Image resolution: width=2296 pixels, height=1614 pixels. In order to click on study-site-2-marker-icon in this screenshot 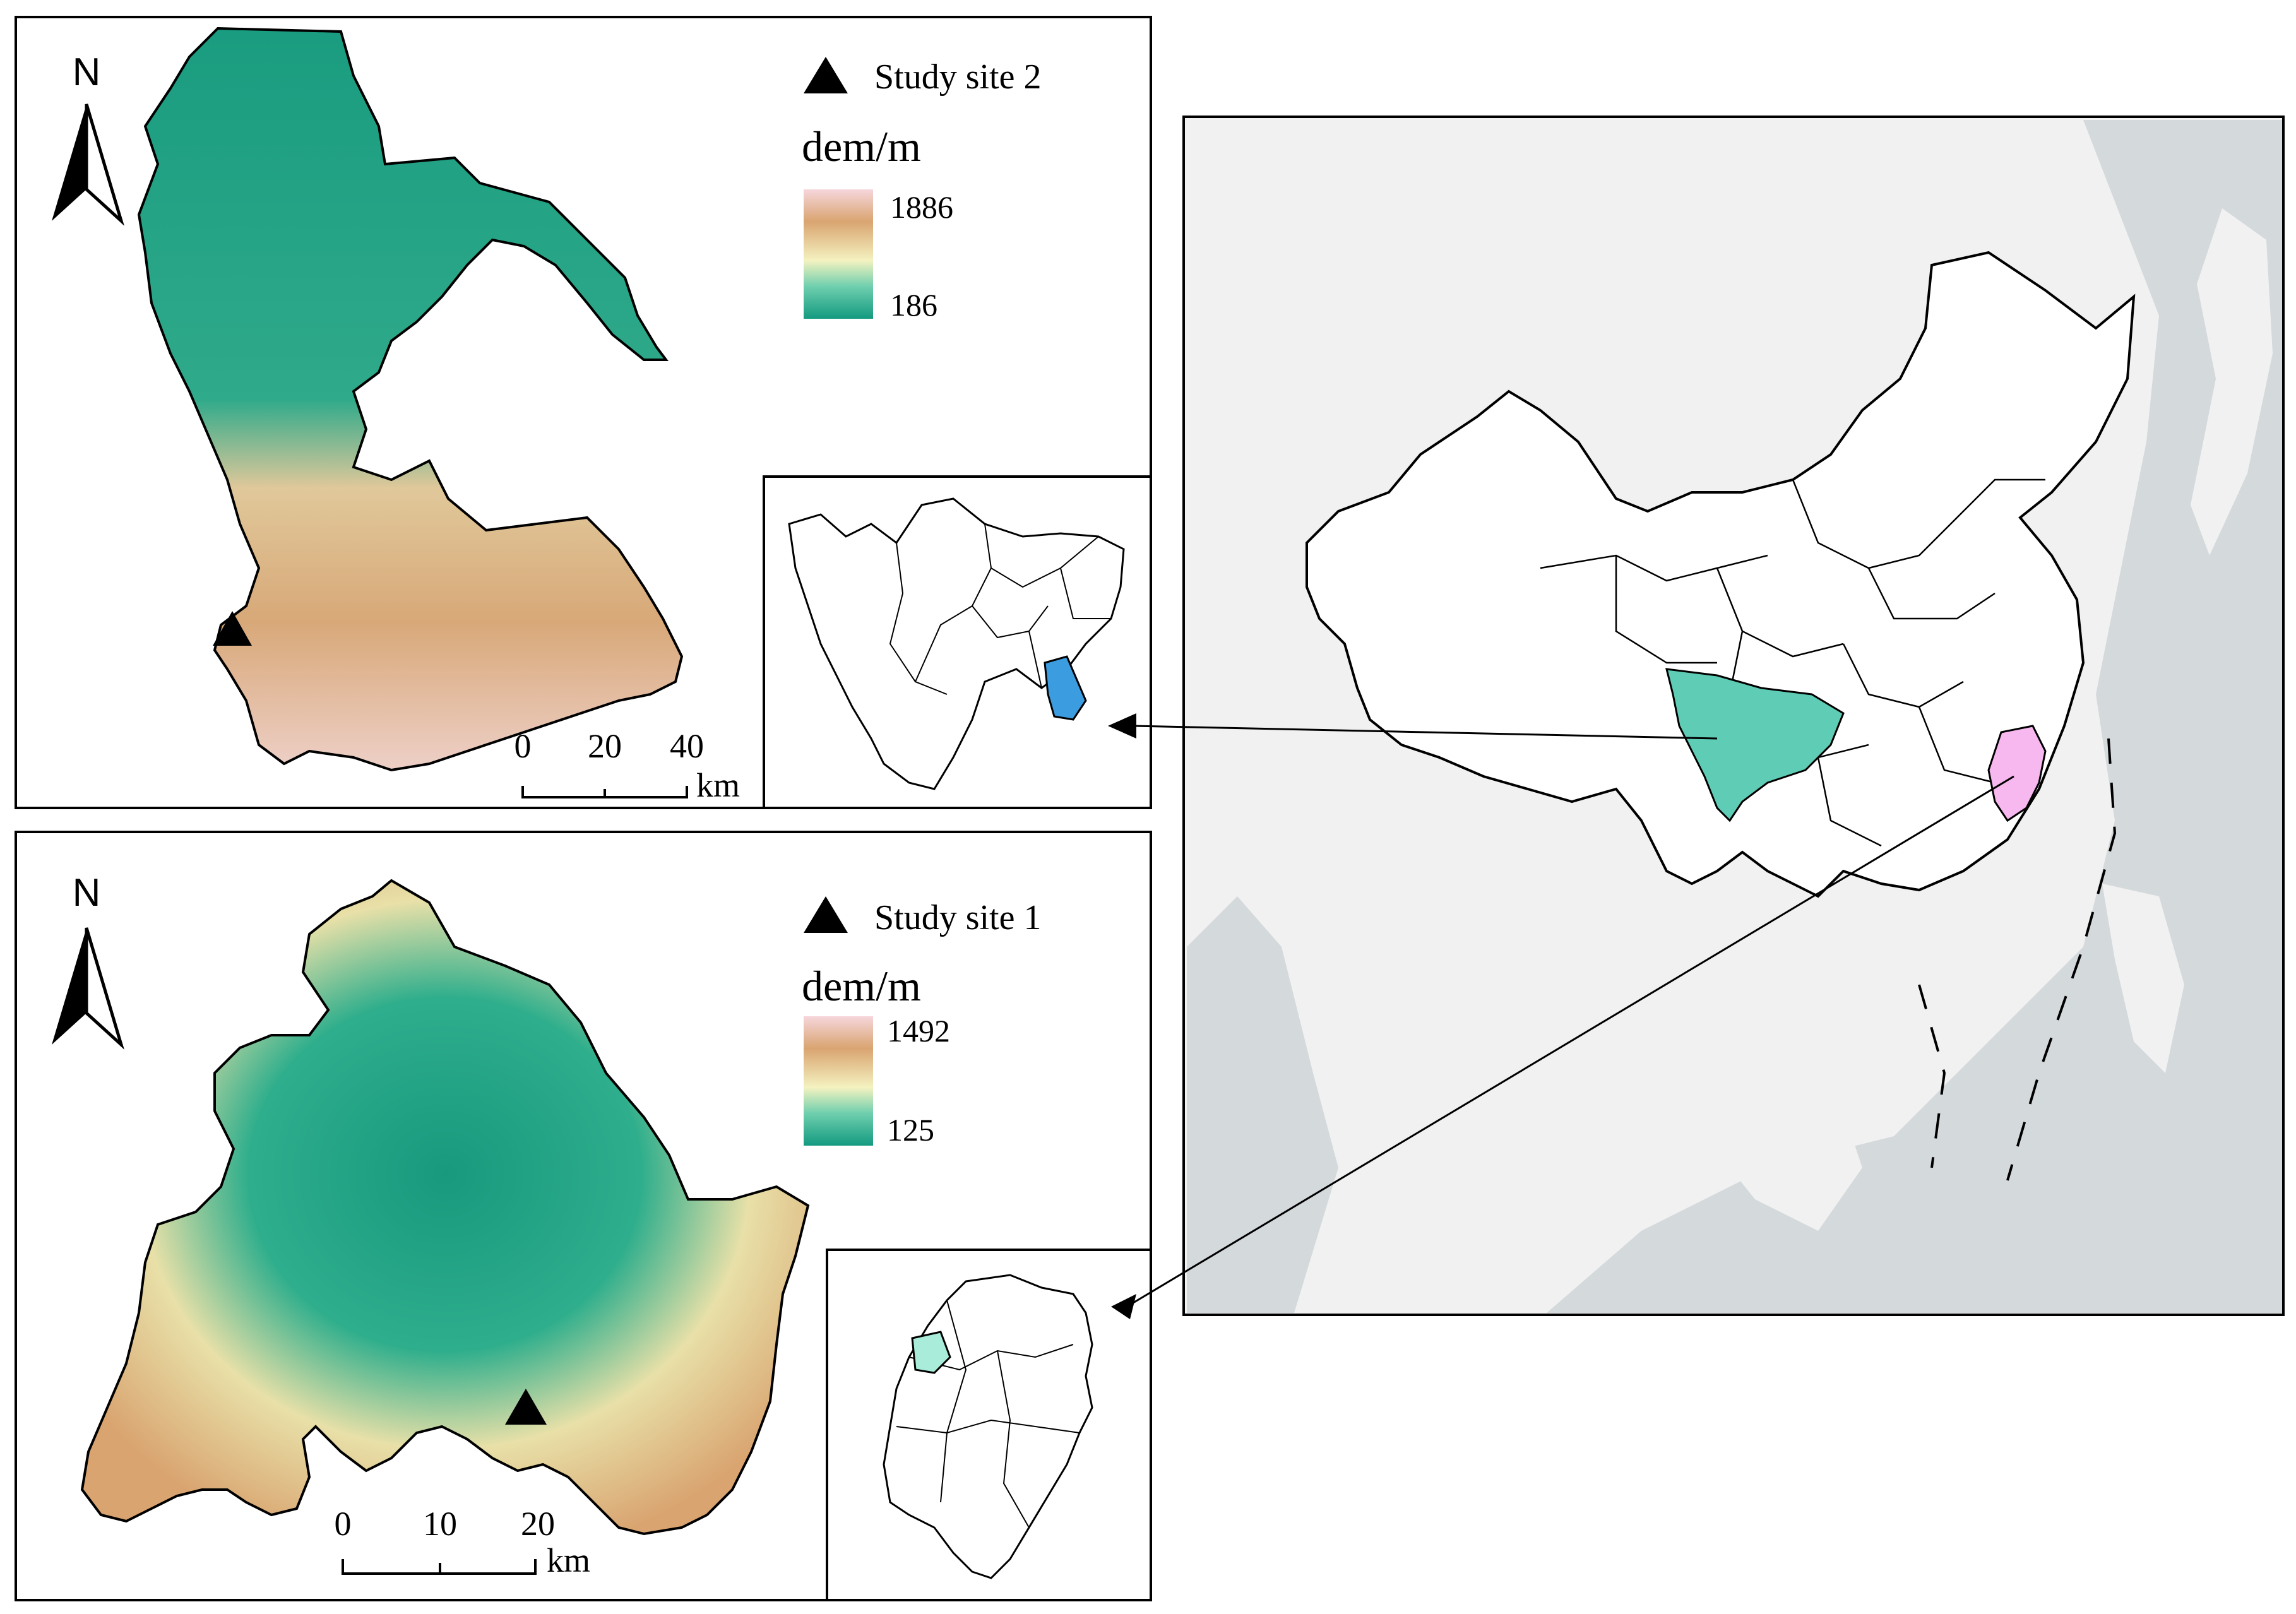, I will do `click(232, 628)`.